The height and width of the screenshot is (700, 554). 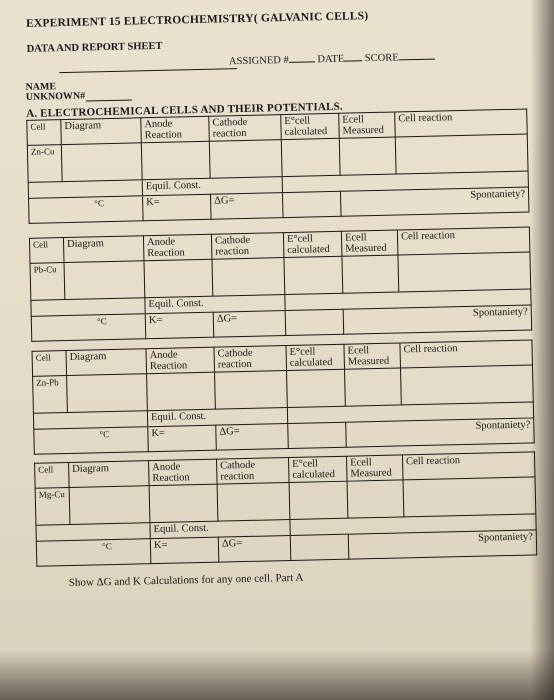 I want to click on page-bottom-shadow, so click(x=277, y=675).